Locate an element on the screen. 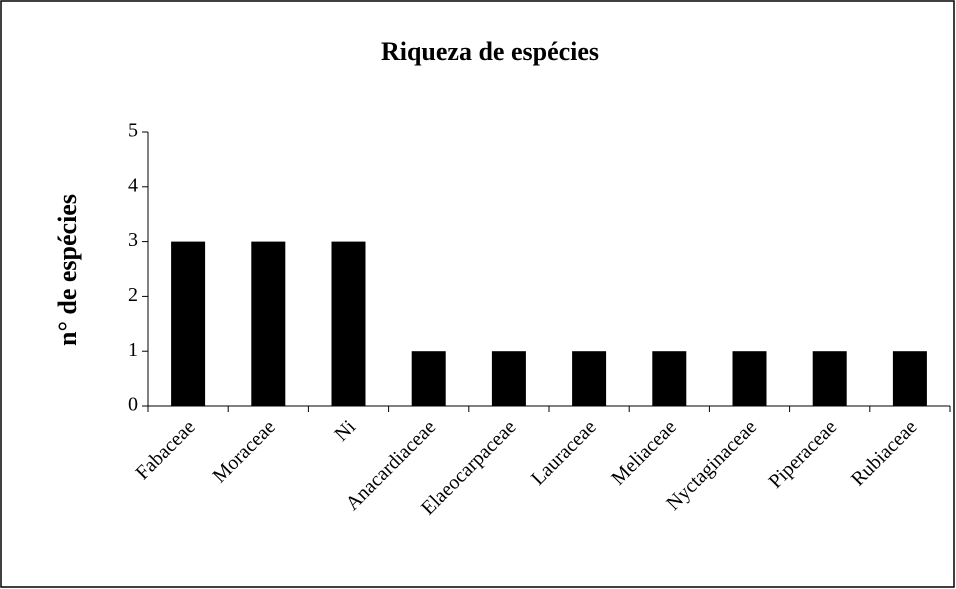  y-tick-label: 5 is located at coordinates (133, 131).